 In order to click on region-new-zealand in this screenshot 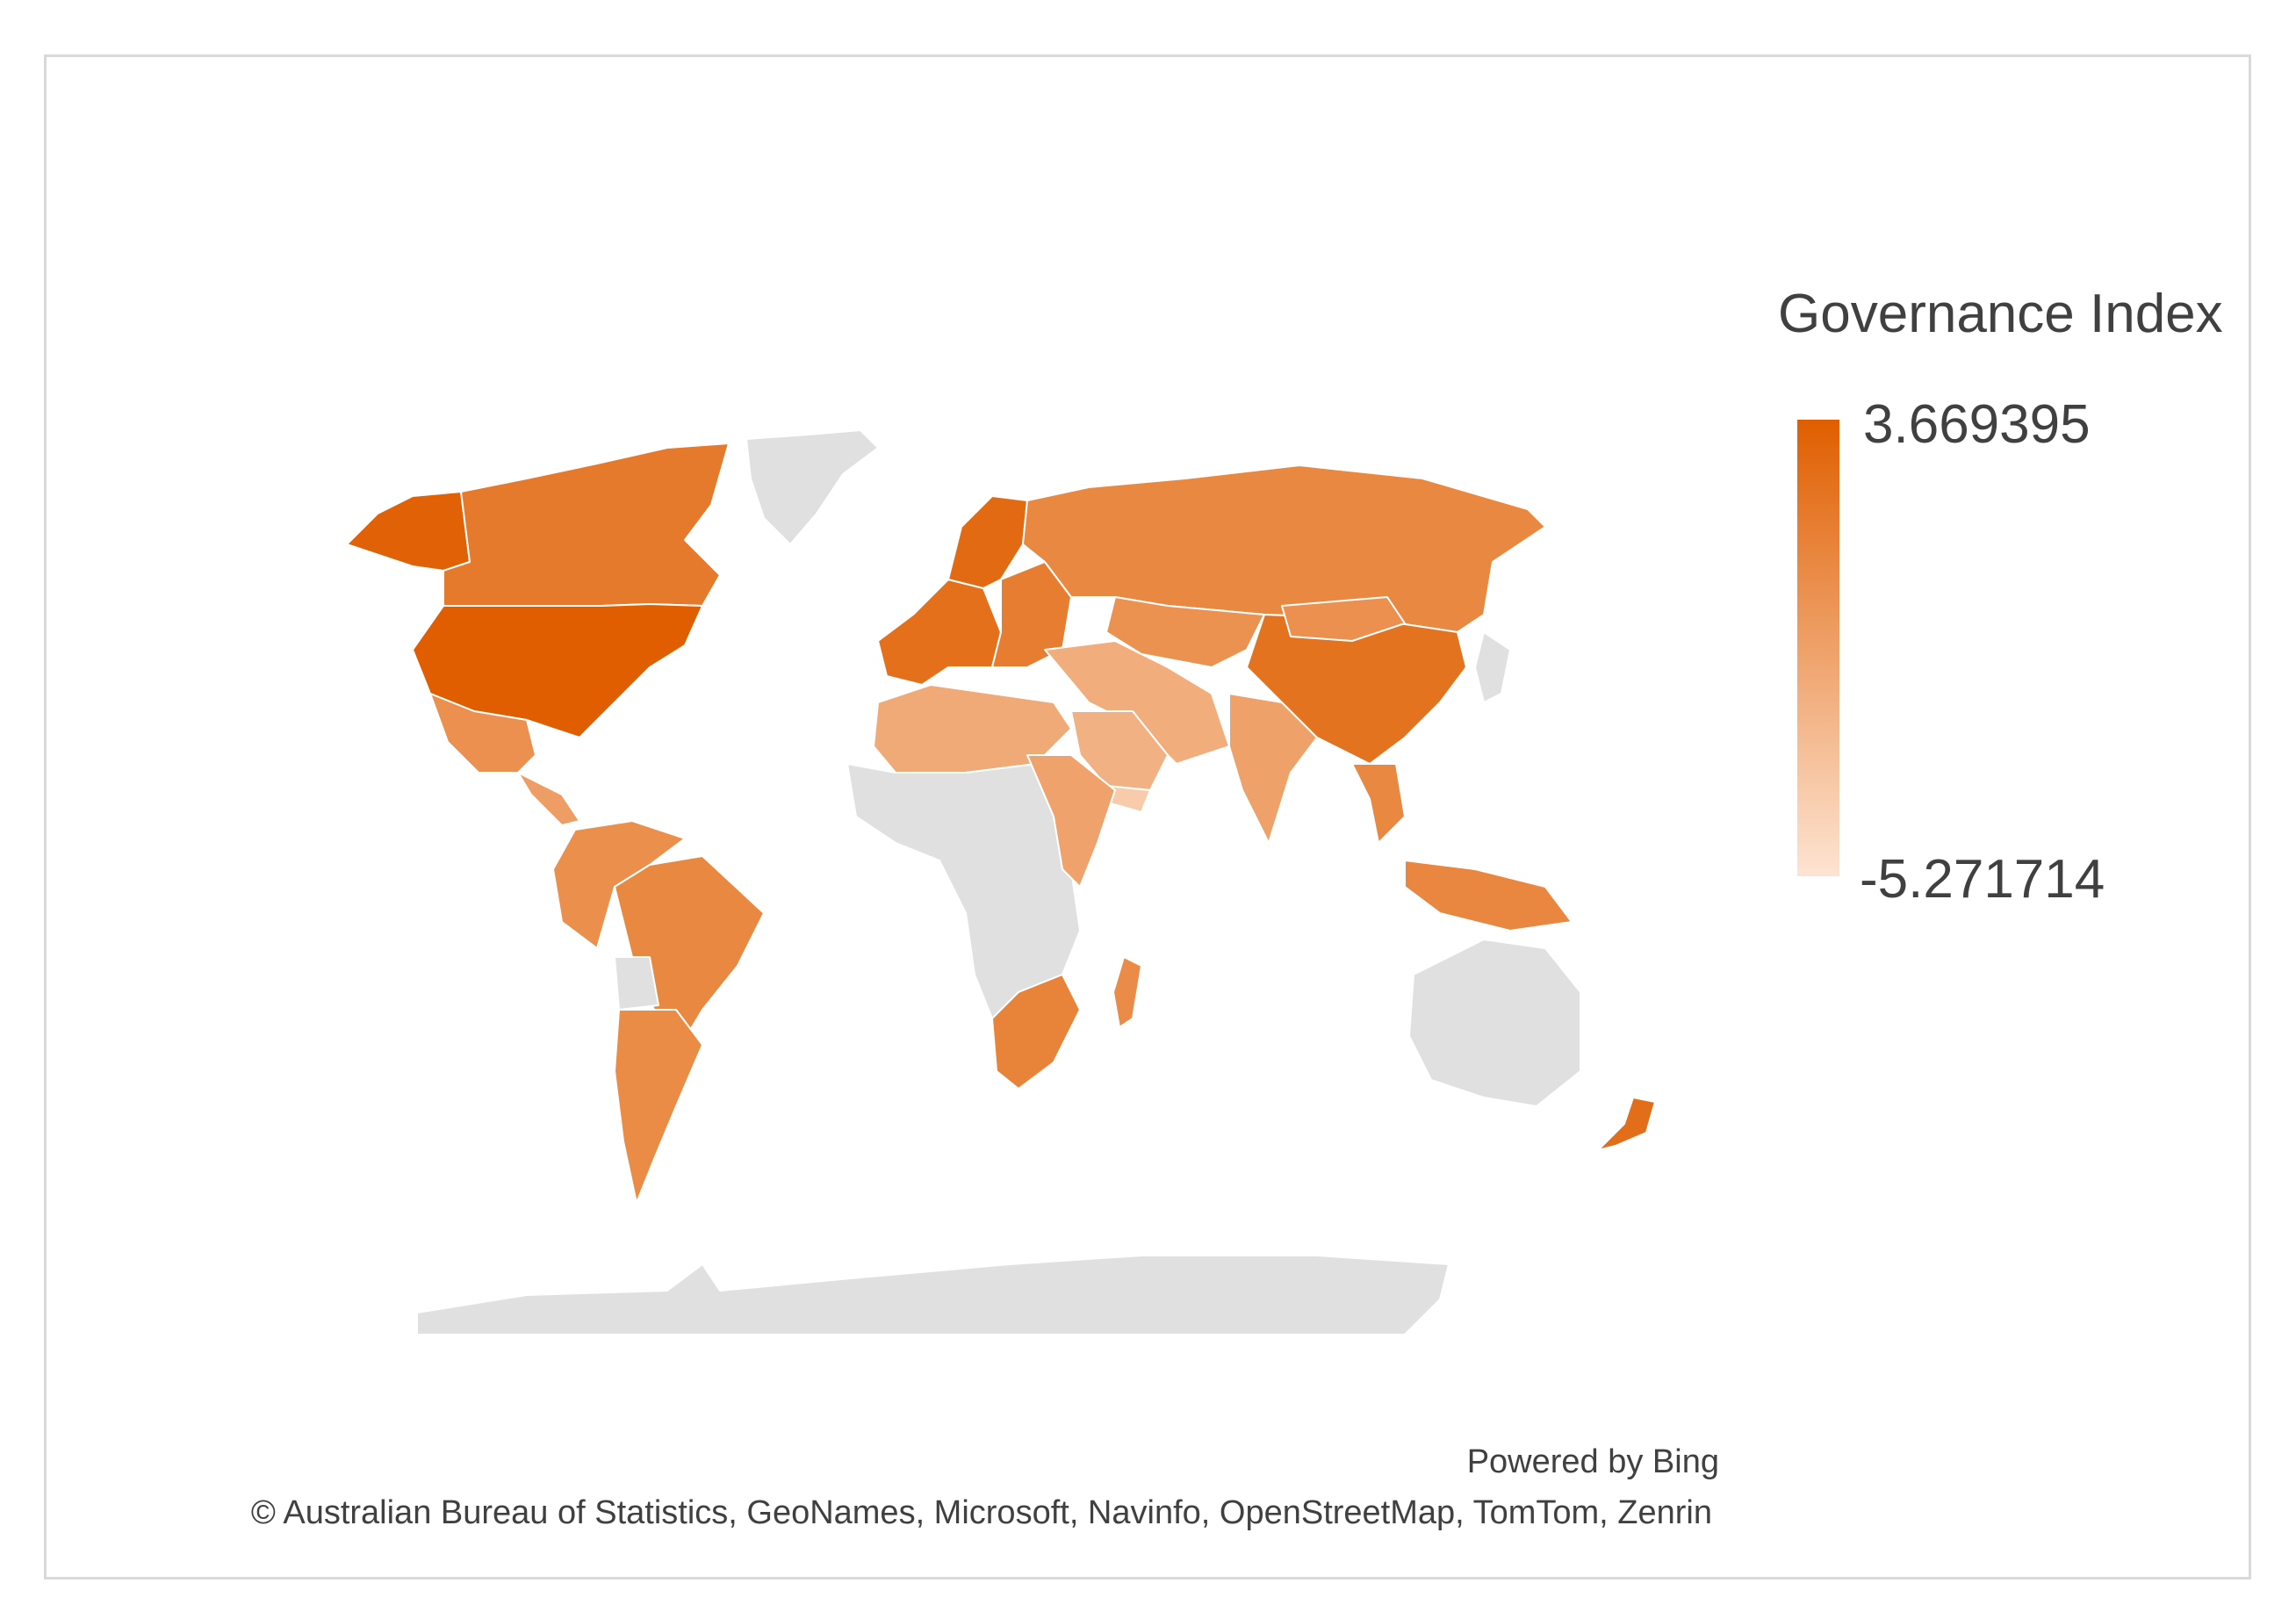, I will do `click(1627, 1124)`.